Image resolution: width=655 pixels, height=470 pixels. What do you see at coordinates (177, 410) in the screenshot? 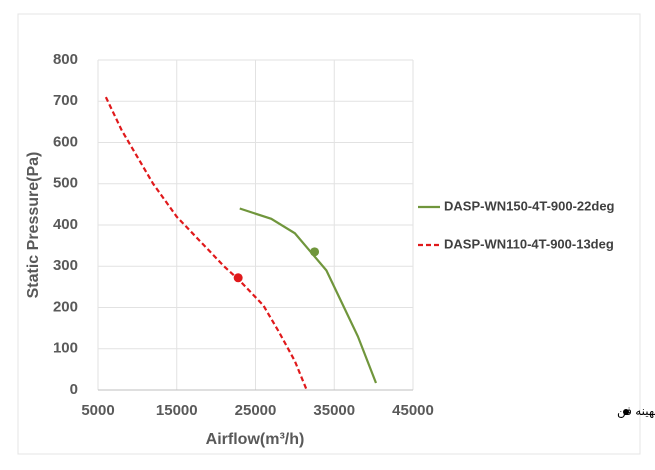
I see `x-tick-label: 15000` at bounding box center [177, 410].